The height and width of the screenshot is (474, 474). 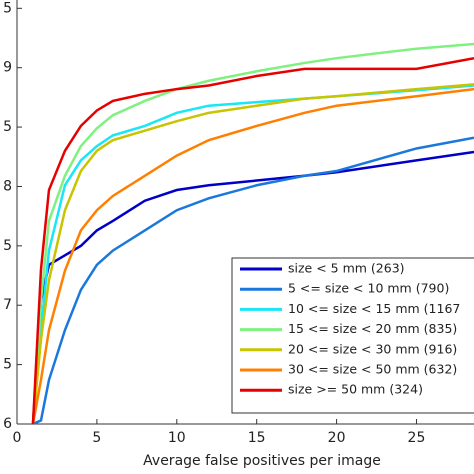 I want to click on legend-label: 30 <= size < 50 mm (632), so click(x=372, y=369).